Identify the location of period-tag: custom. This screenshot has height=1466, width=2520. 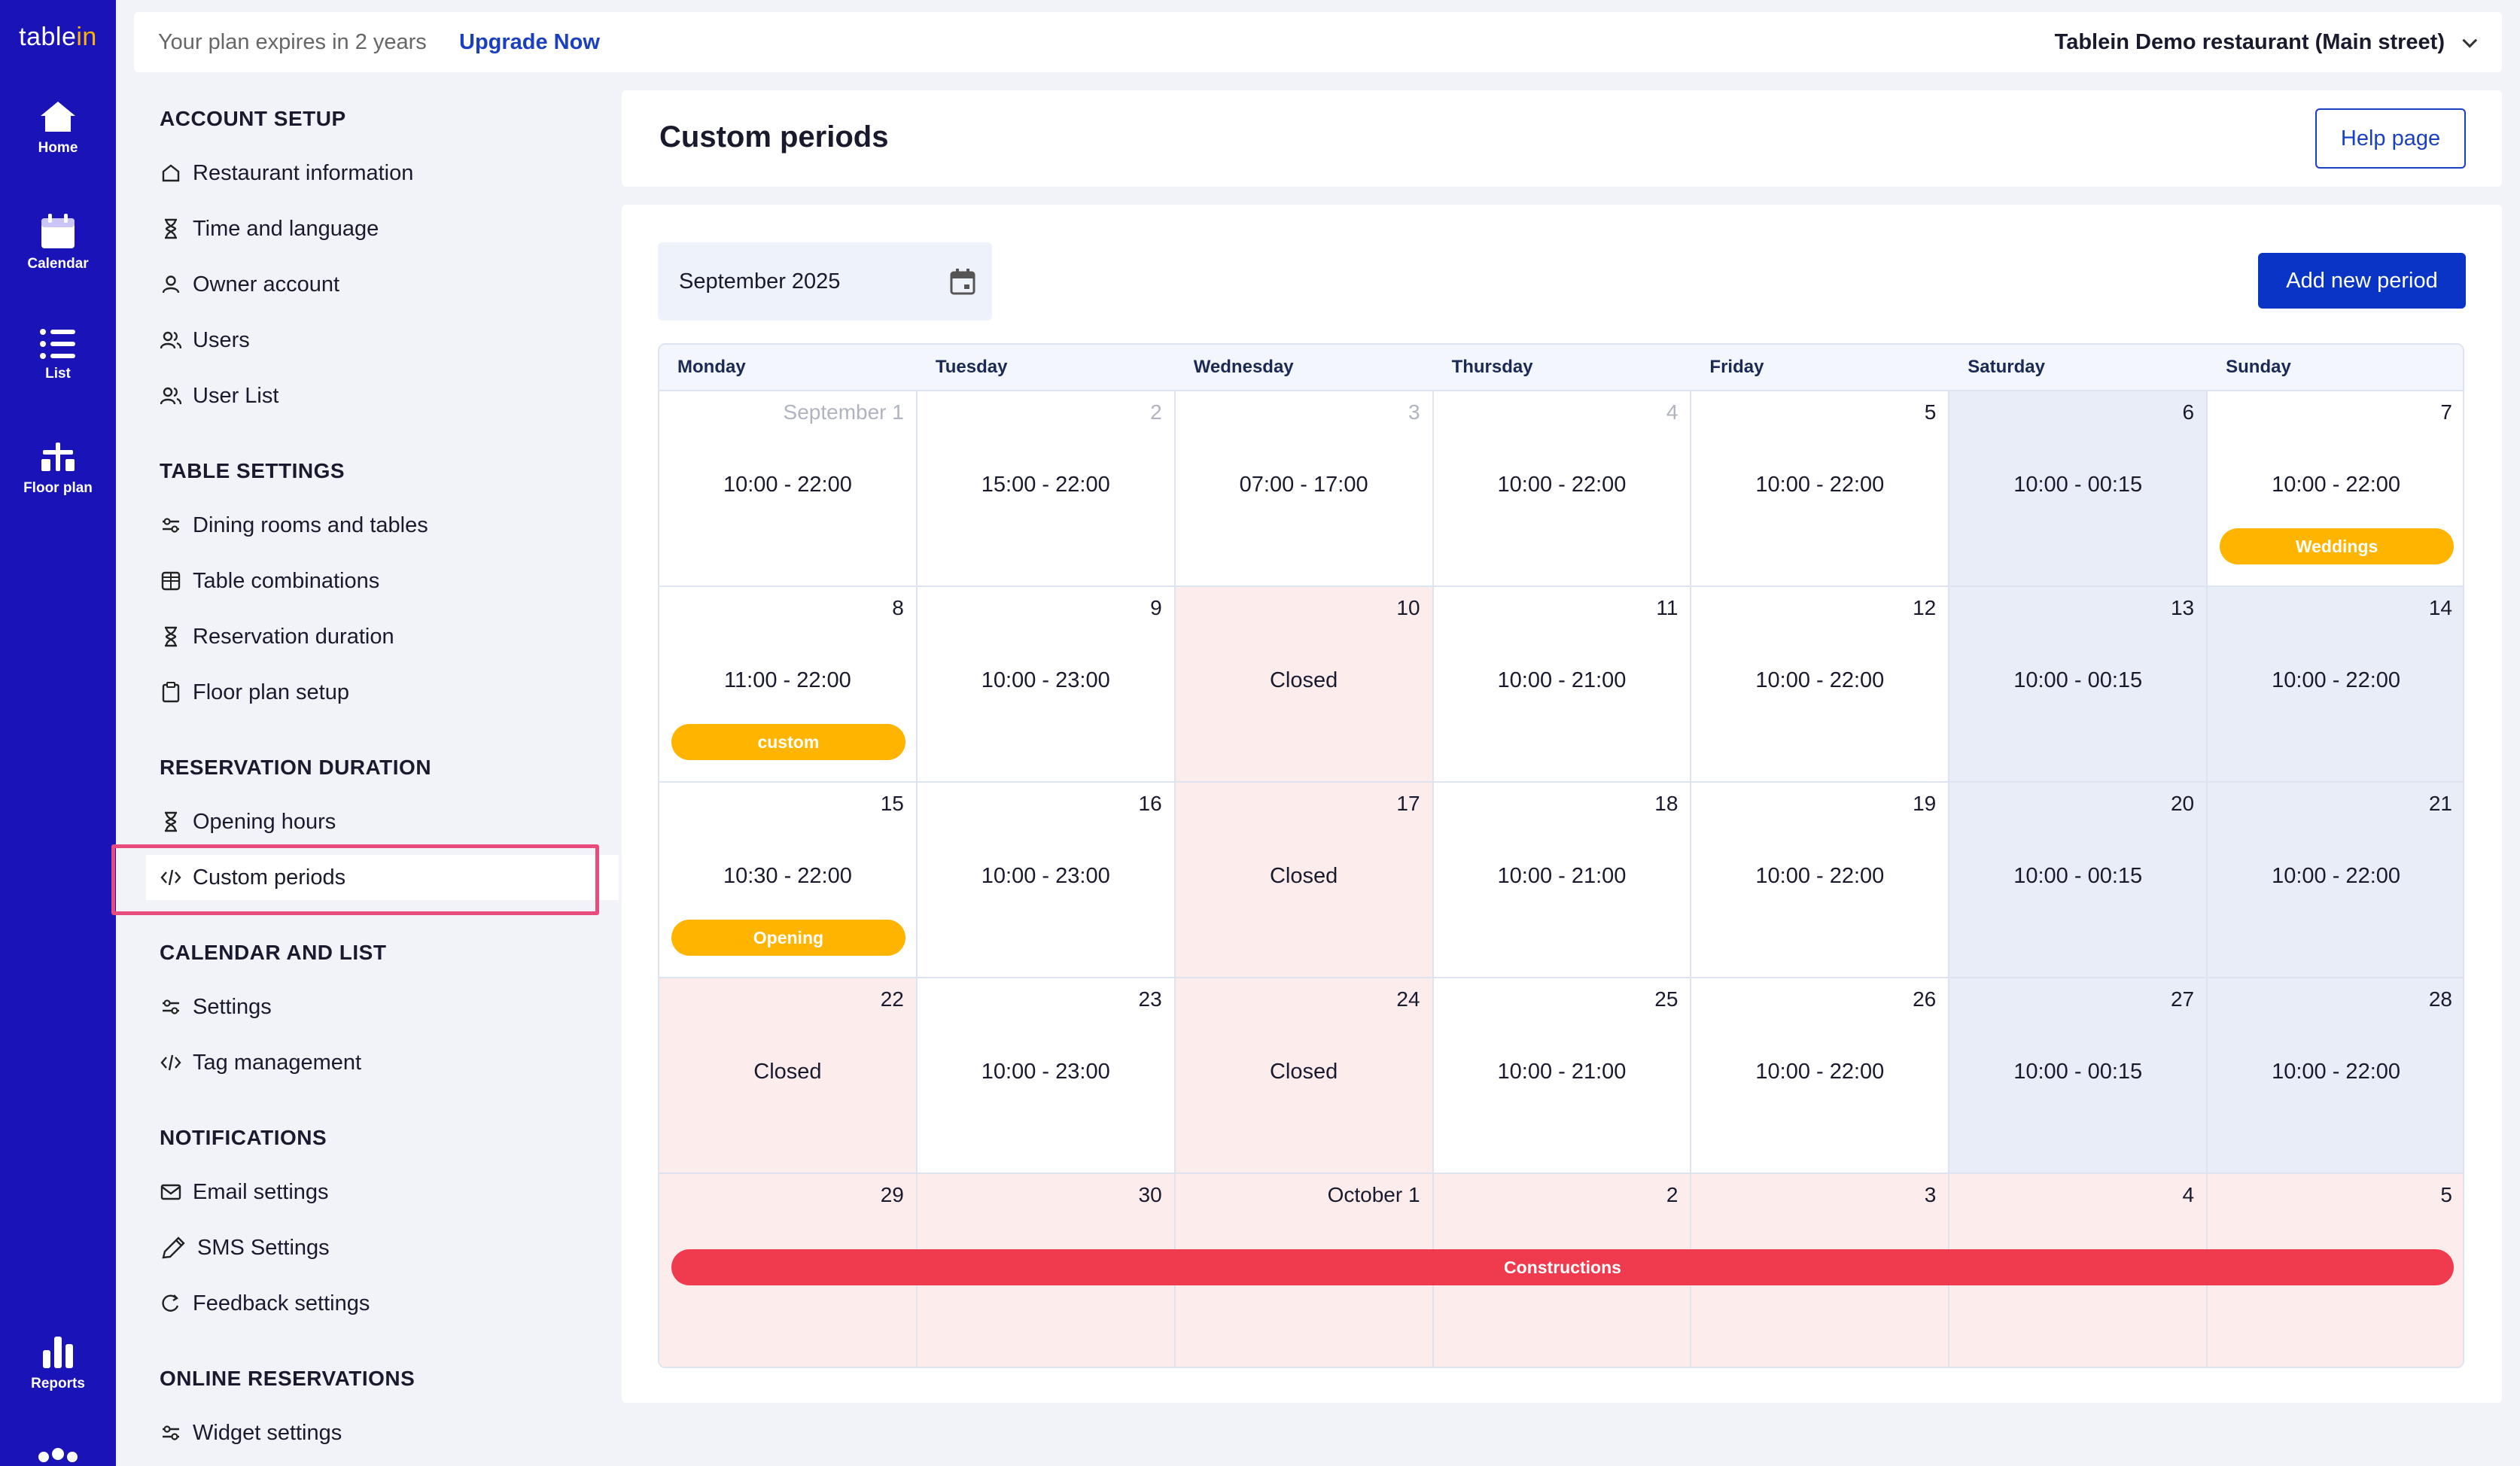
(788, 742).